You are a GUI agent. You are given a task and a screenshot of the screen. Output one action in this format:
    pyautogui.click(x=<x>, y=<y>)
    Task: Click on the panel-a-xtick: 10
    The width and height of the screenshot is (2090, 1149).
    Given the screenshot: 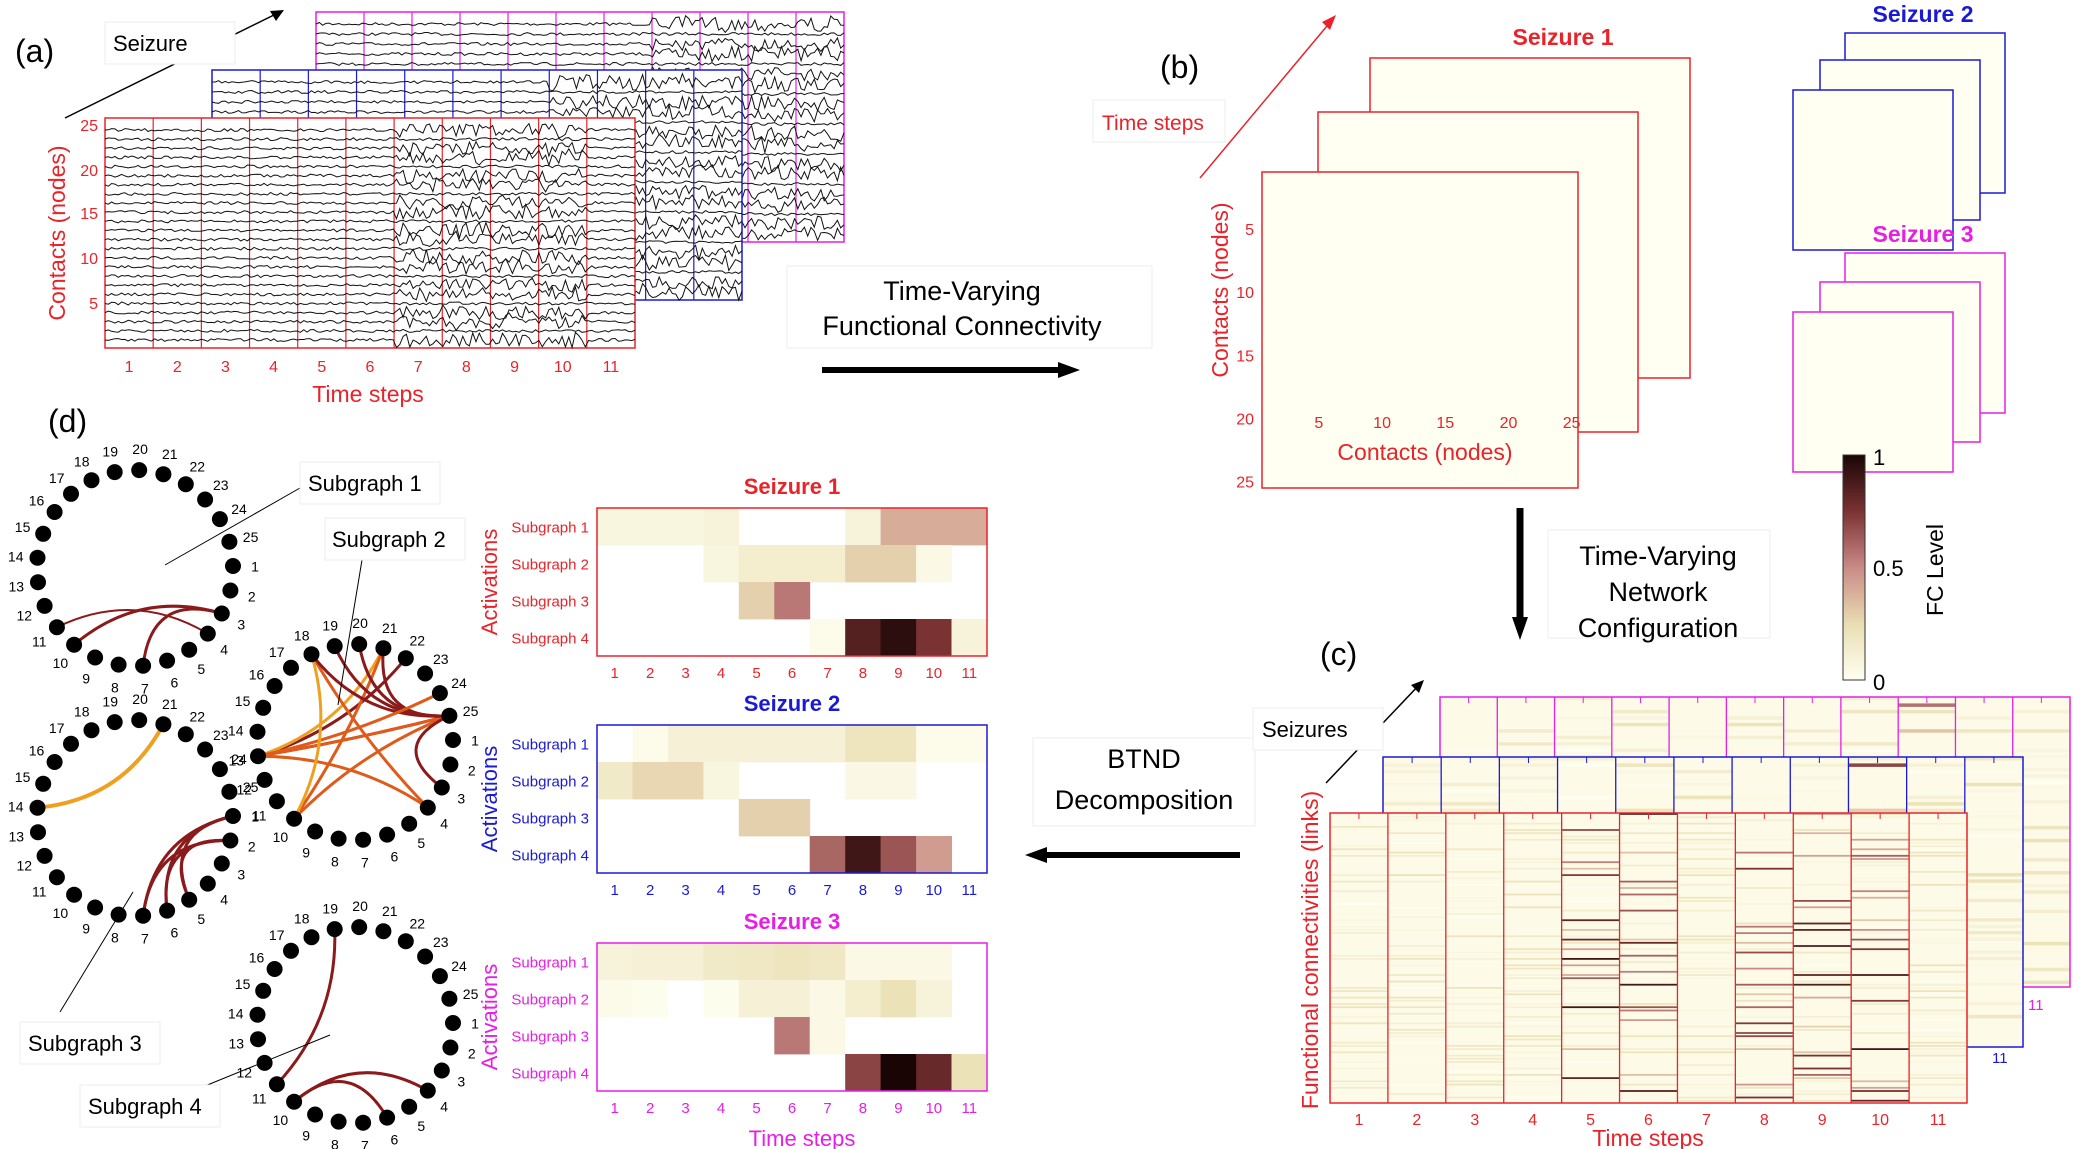 What is the action you would take?
    pyautogui.click(x=563, y=367)
    